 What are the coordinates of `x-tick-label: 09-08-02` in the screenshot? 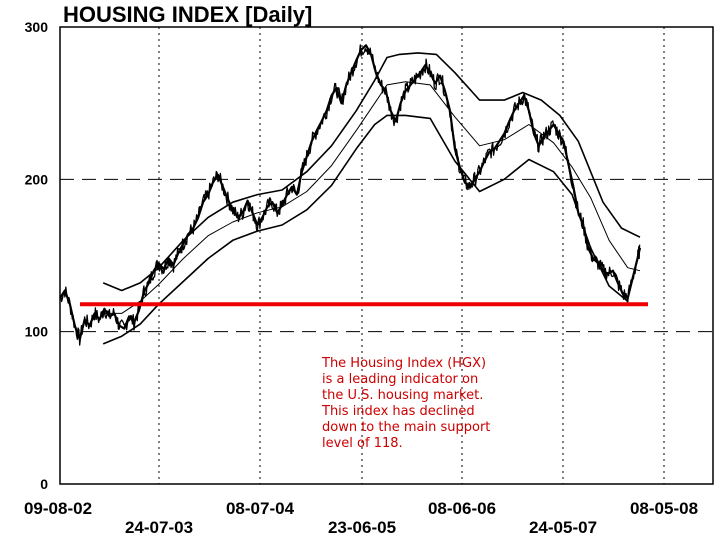 It's located at (58, 508).